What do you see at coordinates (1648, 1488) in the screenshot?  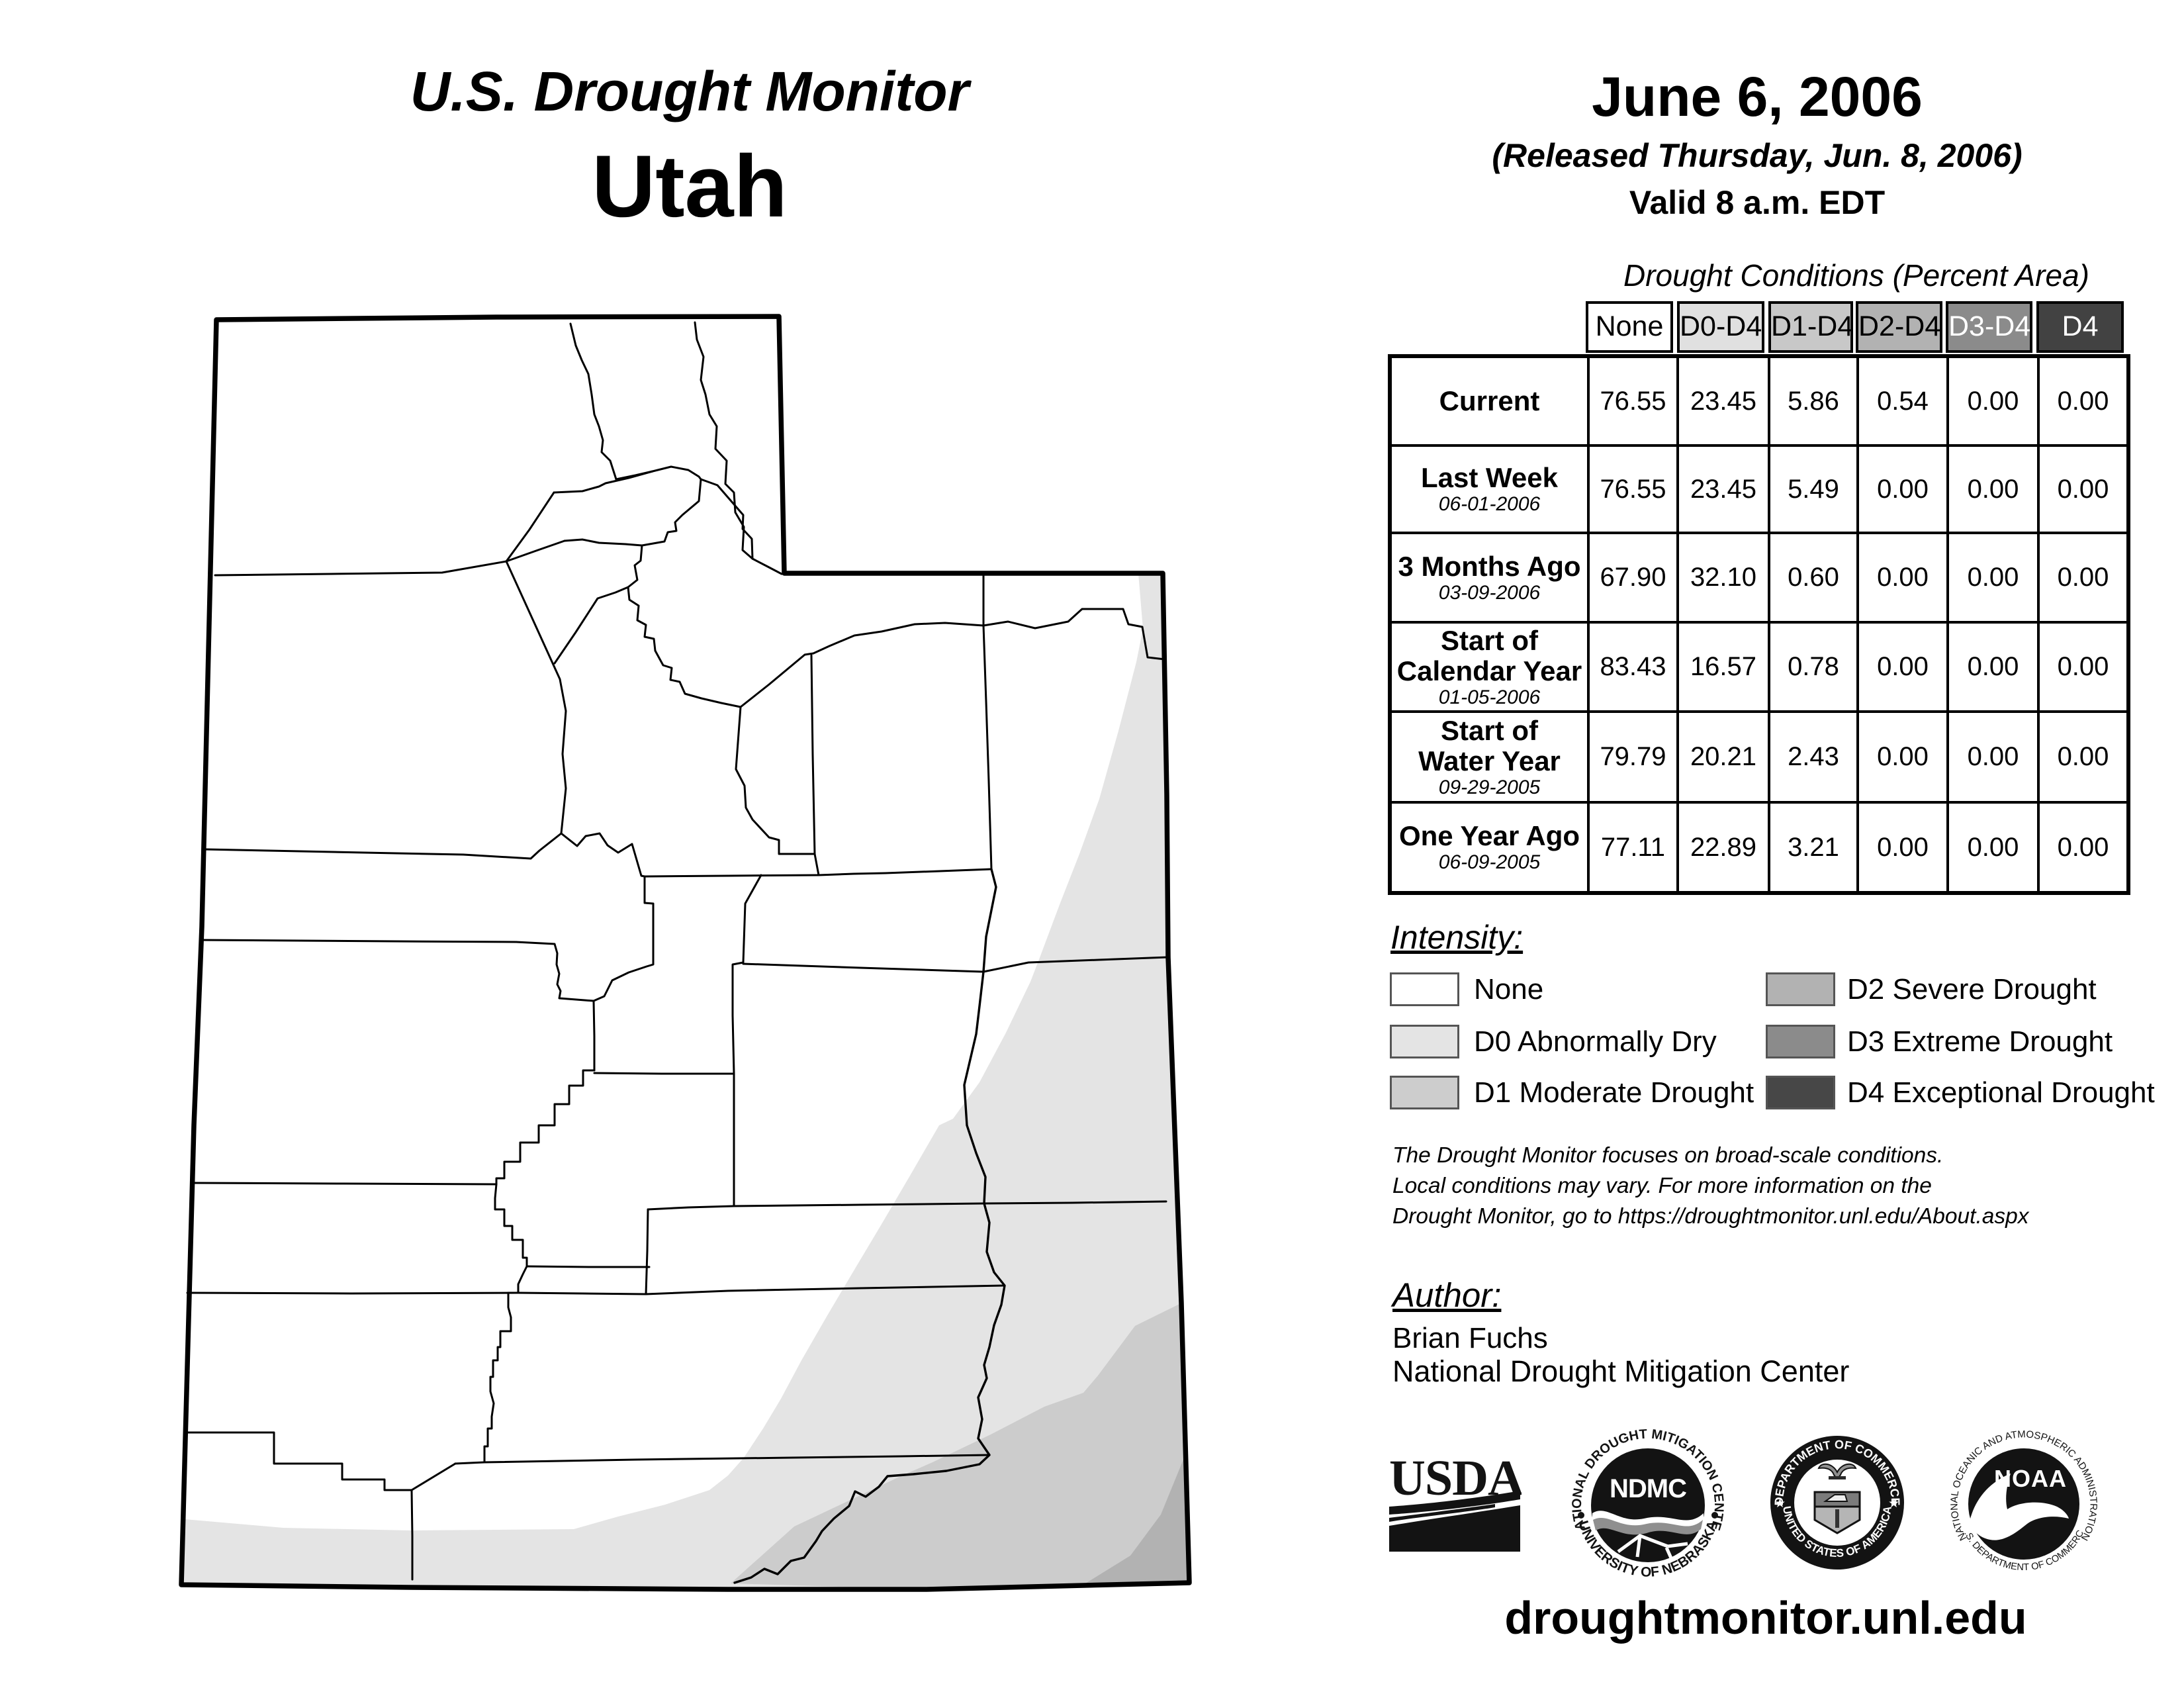 I see `svg-text: NDMC` at bounding box center [1648, 1488].